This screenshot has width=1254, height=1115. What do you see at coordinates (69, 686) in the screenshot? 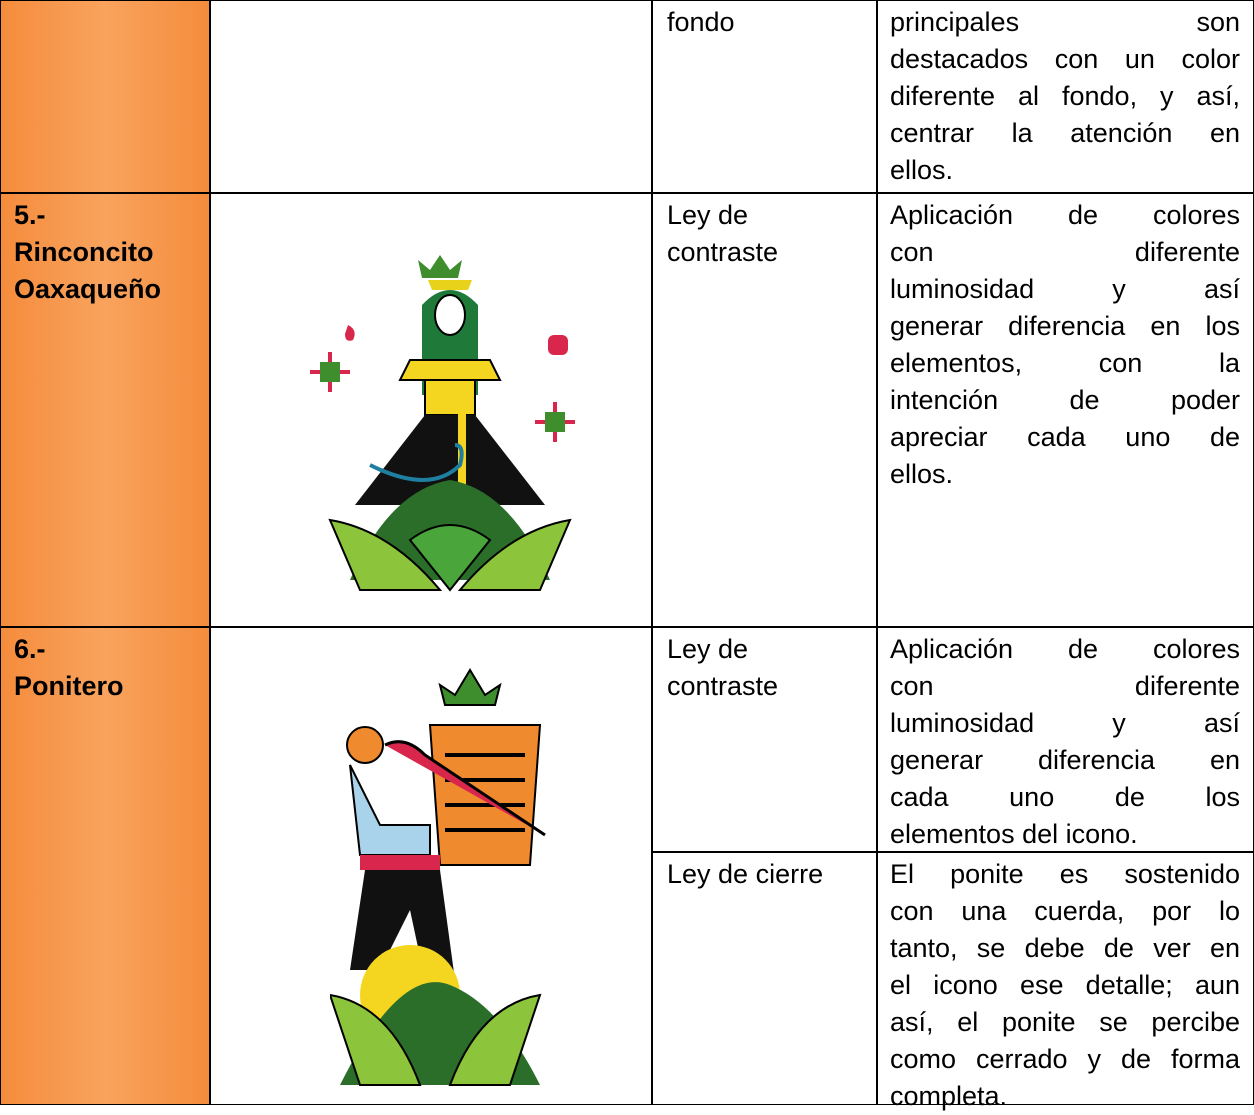
I see `row-name: Ponitero` at bounding box center [69, 686].